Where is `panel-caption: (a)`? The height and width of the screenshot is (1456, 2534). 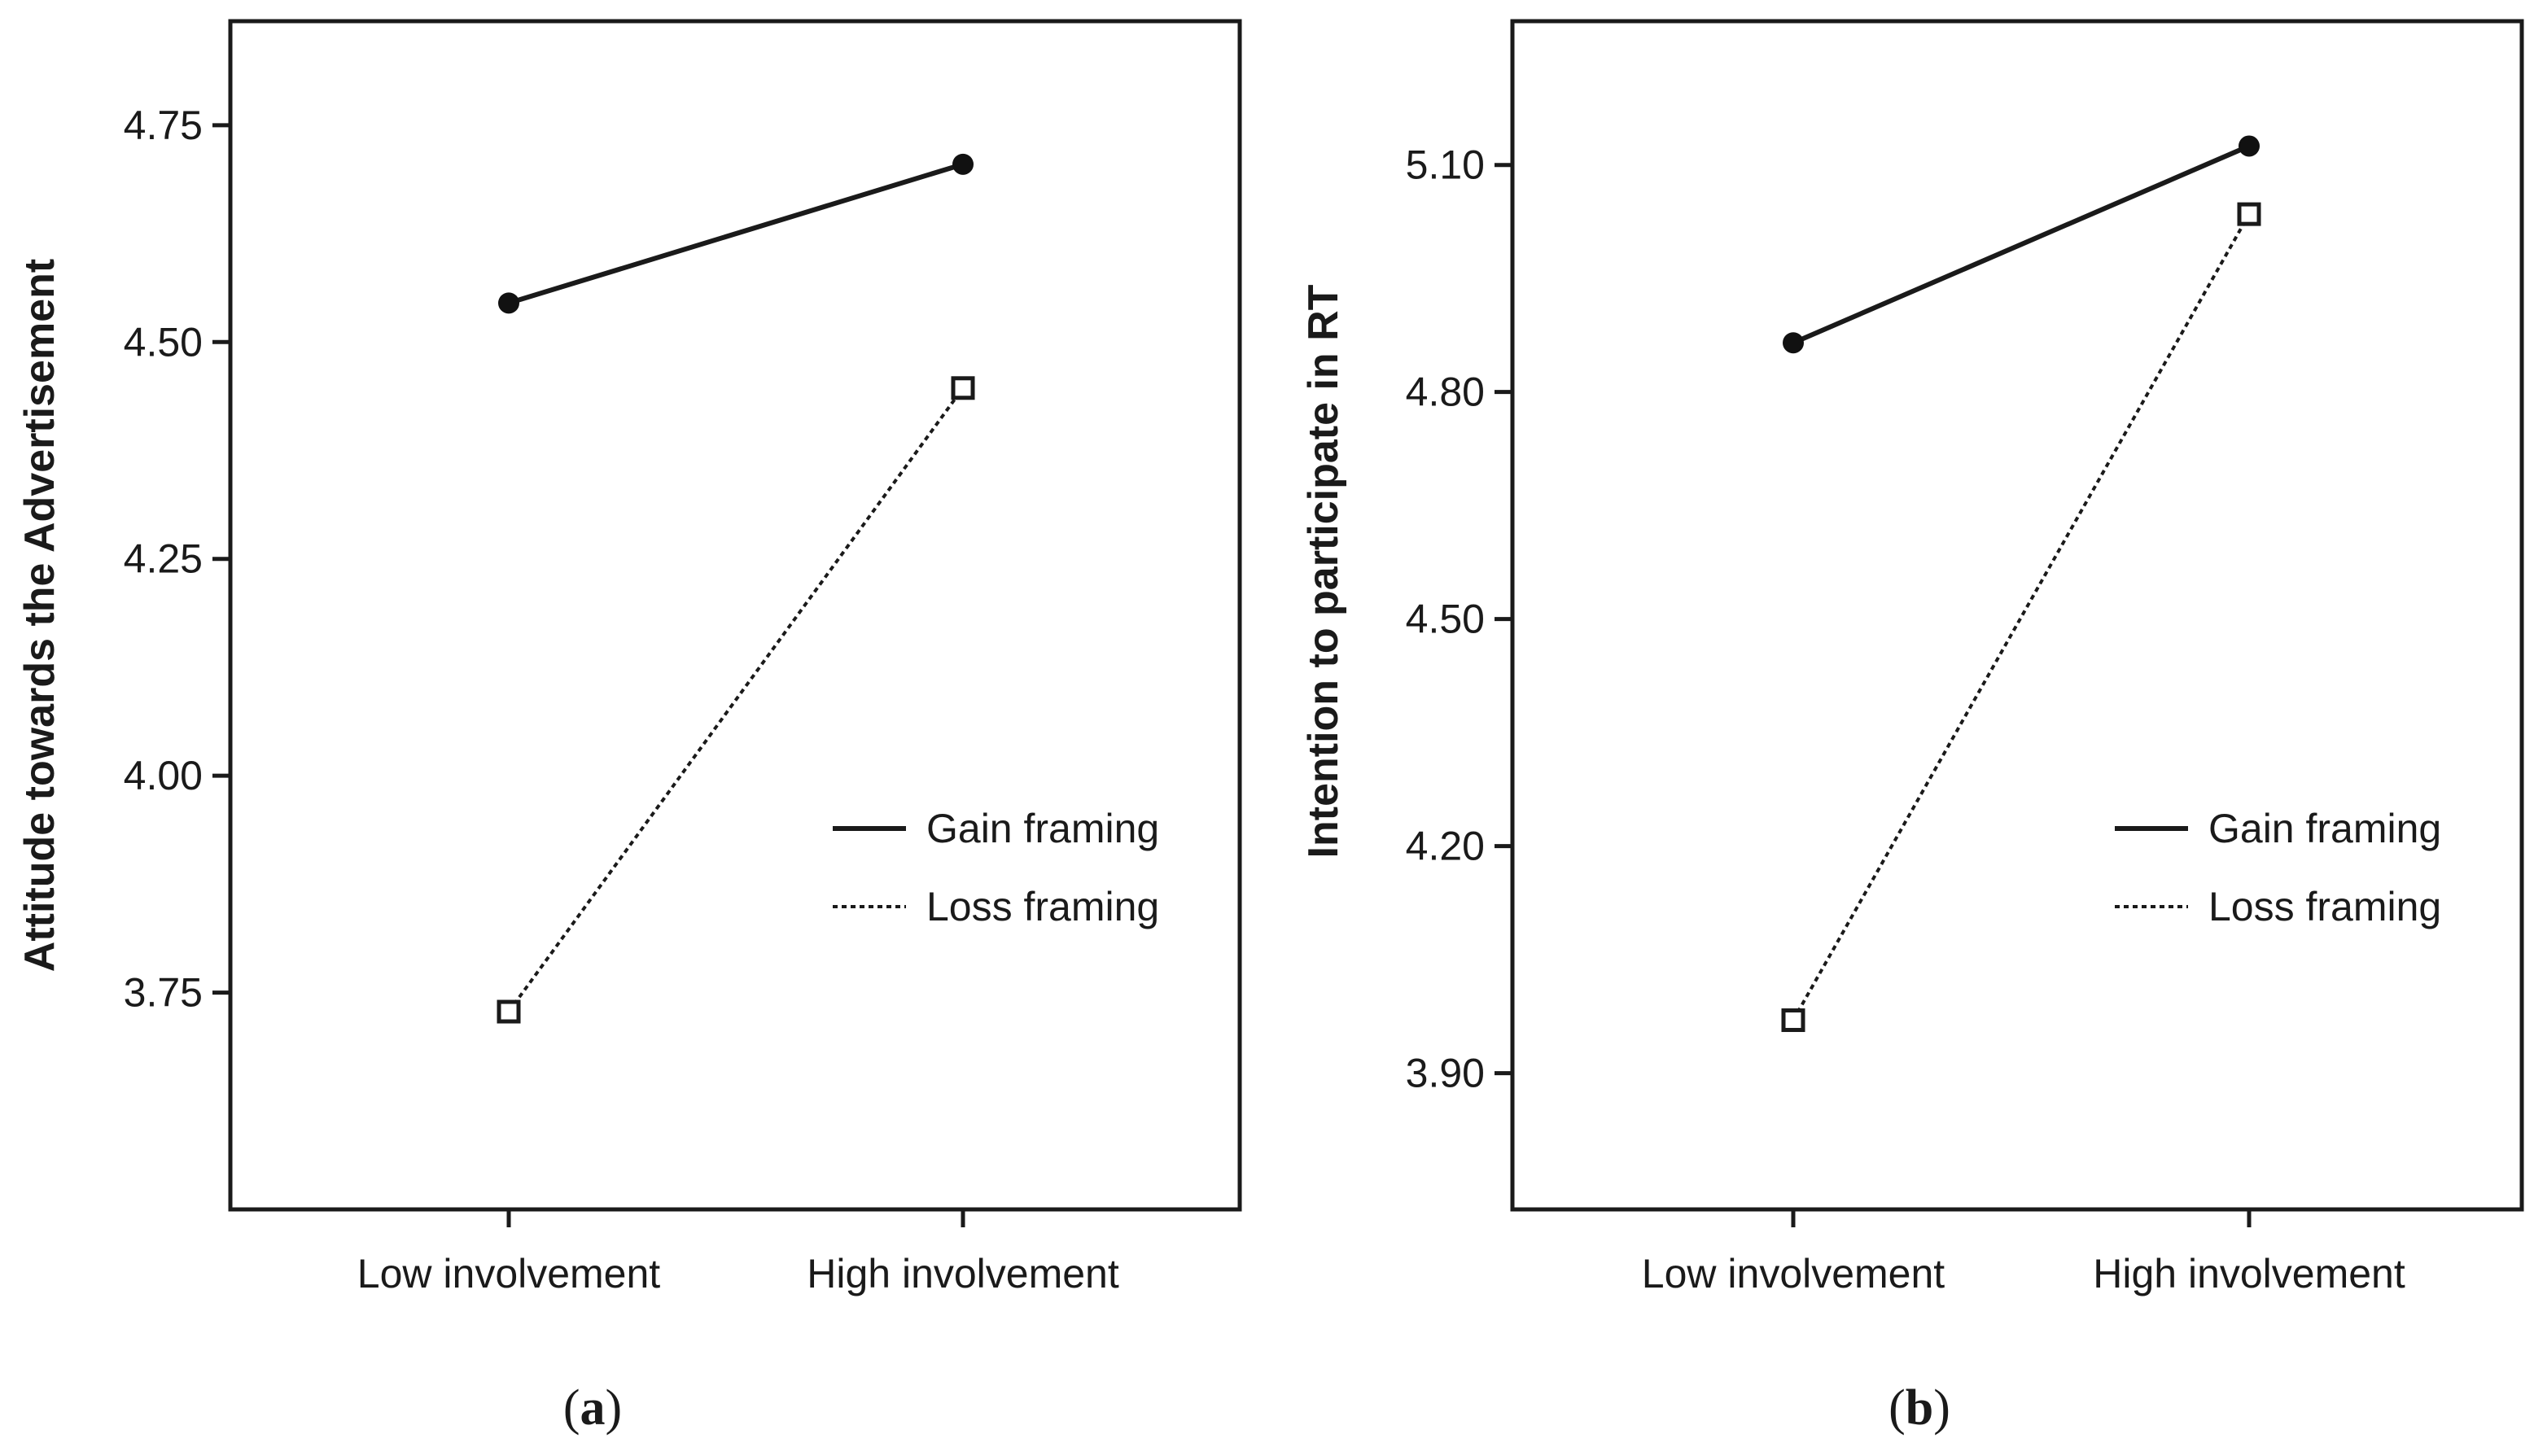
panel-caption: (a) is located at coordinates (592, 1408).